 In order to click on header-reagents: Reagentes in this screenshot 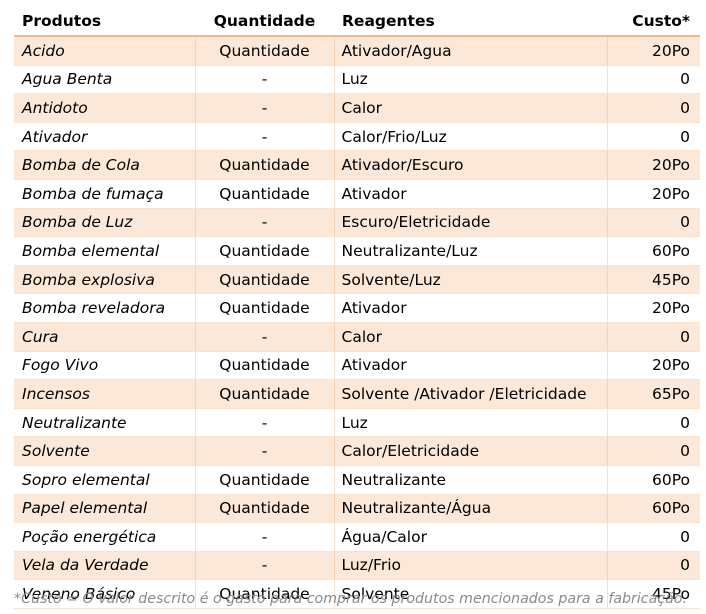, I will do `click(470, 21)`.